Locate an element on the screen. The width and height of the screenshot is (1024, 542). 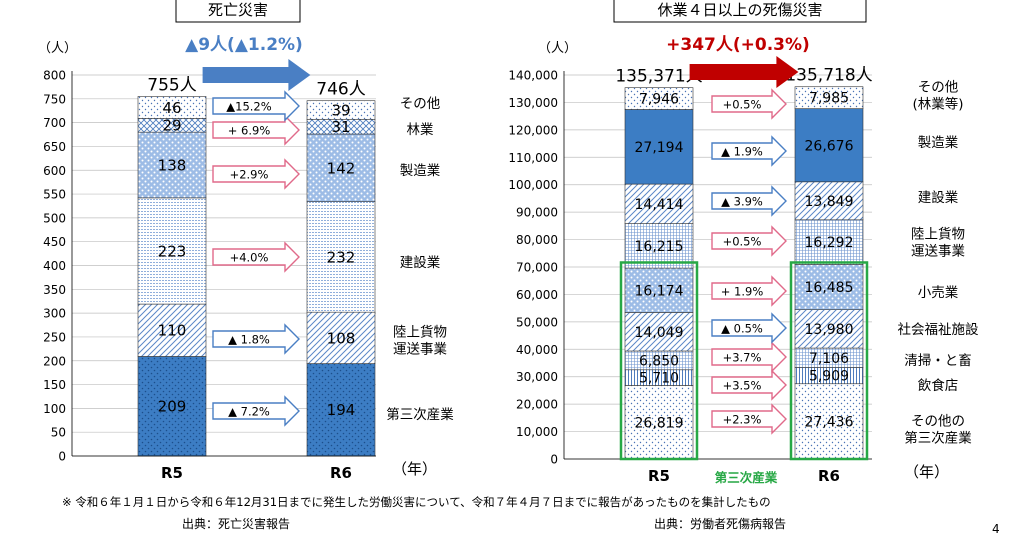
injury-chart-legend-label: 飲食店 is located at coordinates (938, 385).